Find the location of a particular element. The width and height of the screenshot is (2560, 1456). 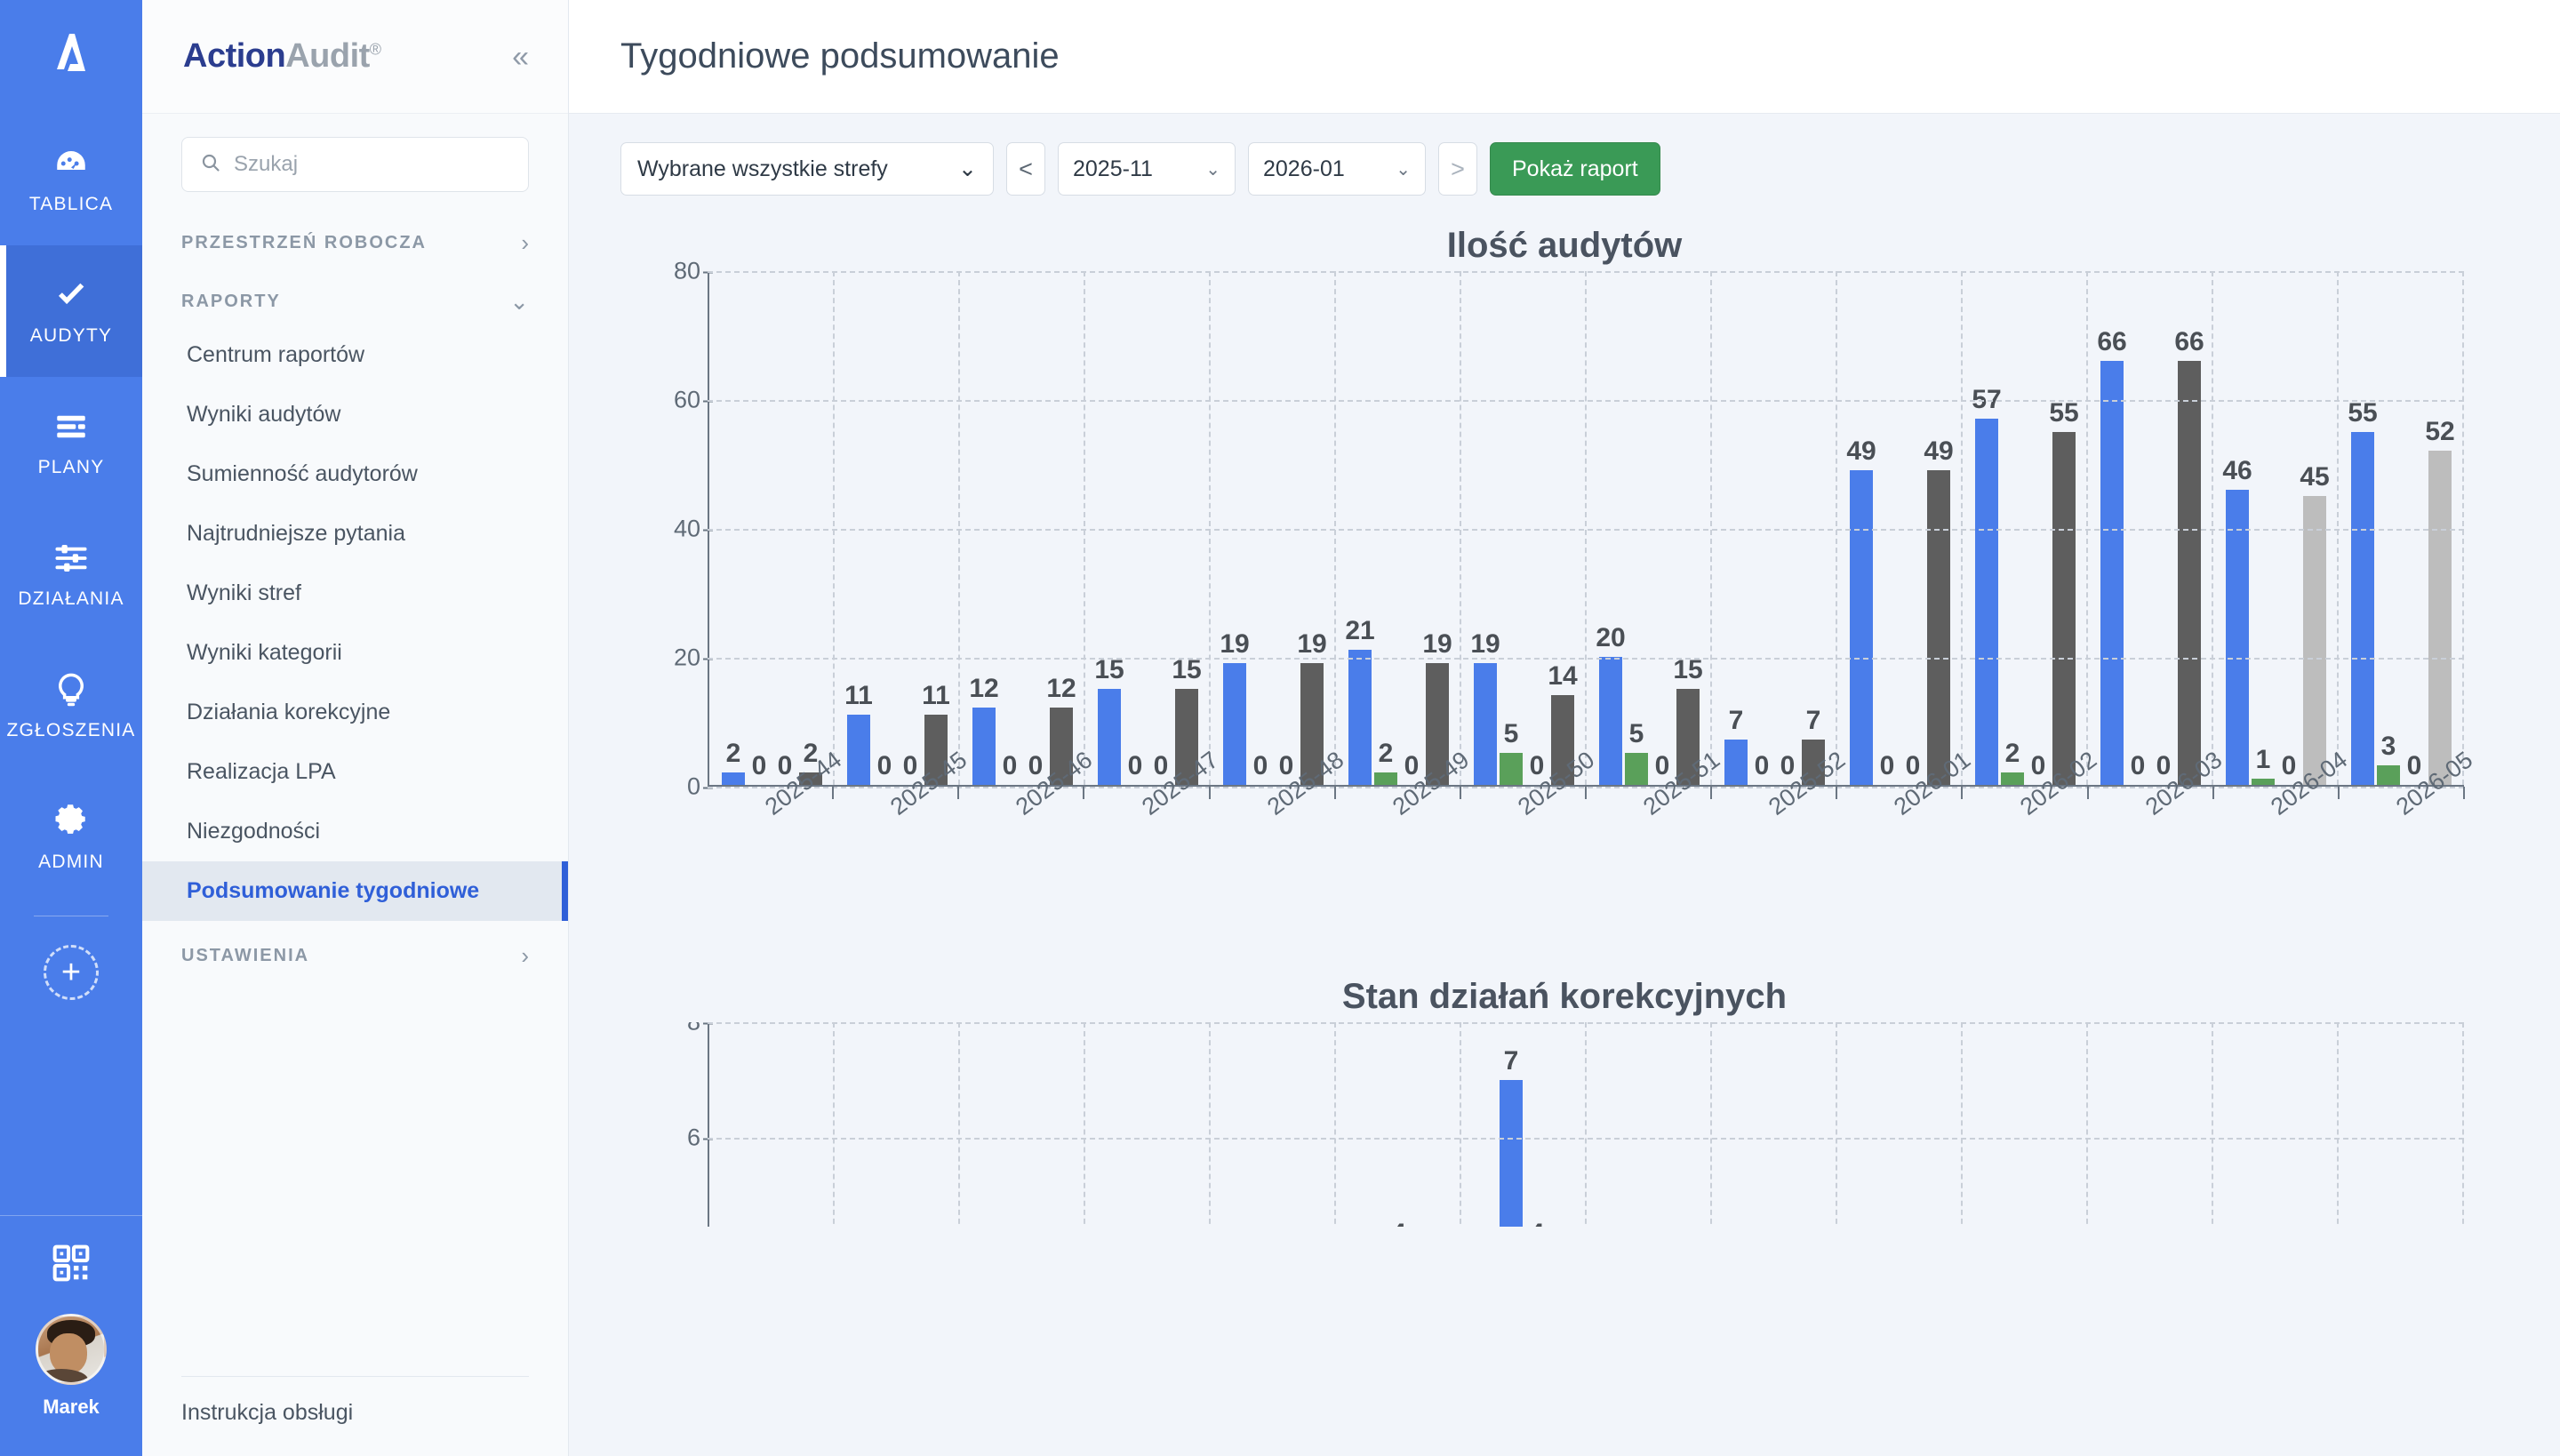

sidebar-header: ActionAudit® « is located at coordinates (355, 57).